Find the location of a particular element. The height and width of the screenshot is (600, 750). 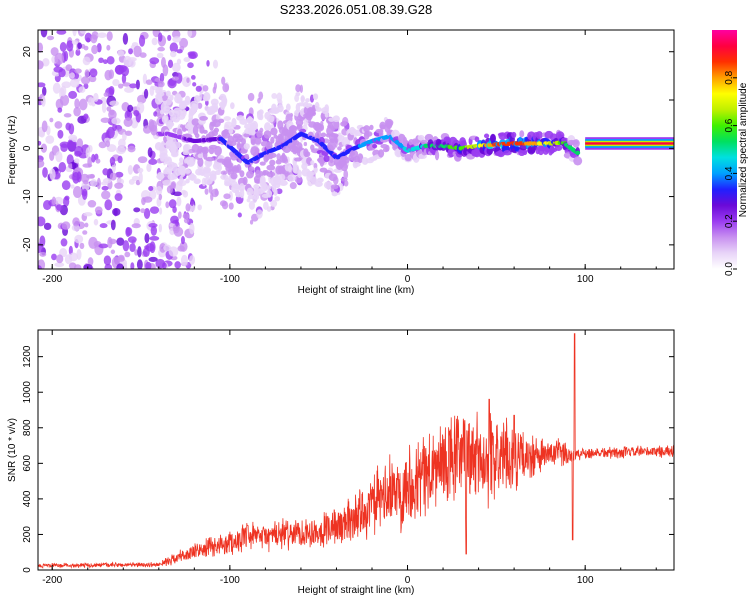

spectrogram-y-label: Frequency (Hz) is located at coordinates (12, 150).